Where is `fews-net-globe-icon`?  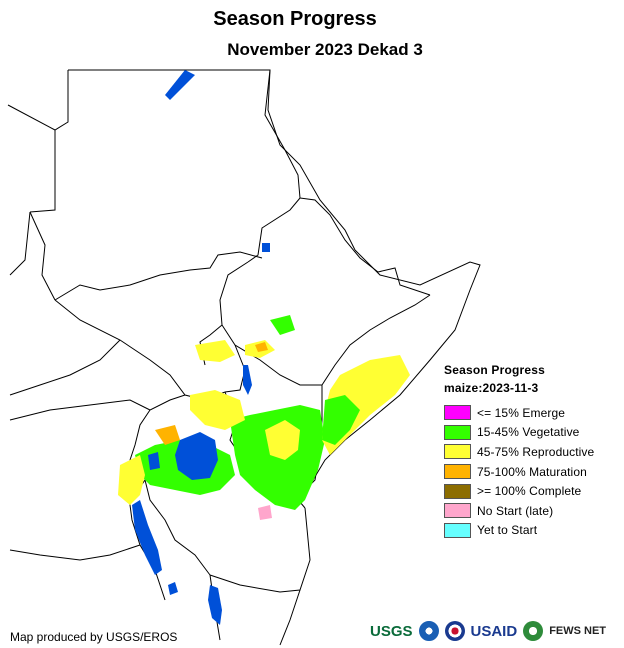 fews-net-globe-icon is located at coordinates (533, 631).